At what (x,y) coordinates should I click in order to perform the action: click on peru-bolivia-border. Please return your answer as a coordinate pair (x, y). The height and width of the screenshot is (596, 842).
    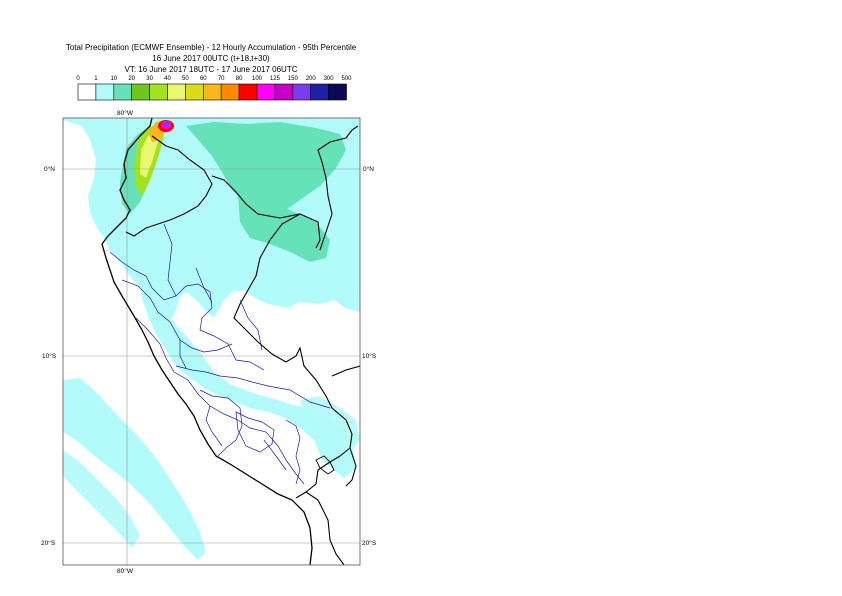
    Looking at the image, I should click on (318, 477).